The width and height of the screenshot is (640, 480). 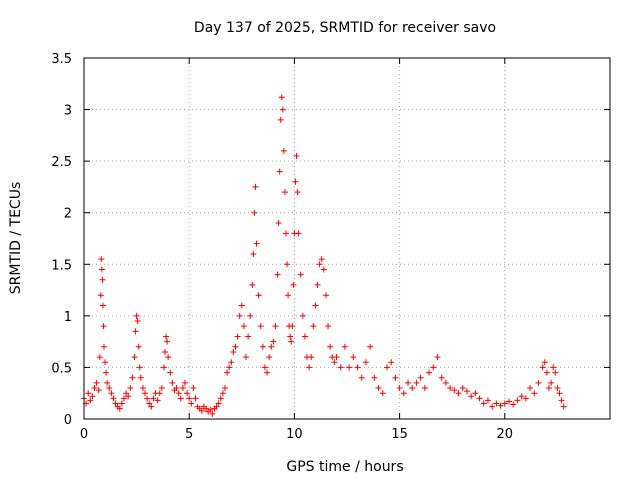 What do you see at coordinates (61, 265) in the screenshot?
I see `y-tick-label: 1.5` at bounding box center [61, 265].